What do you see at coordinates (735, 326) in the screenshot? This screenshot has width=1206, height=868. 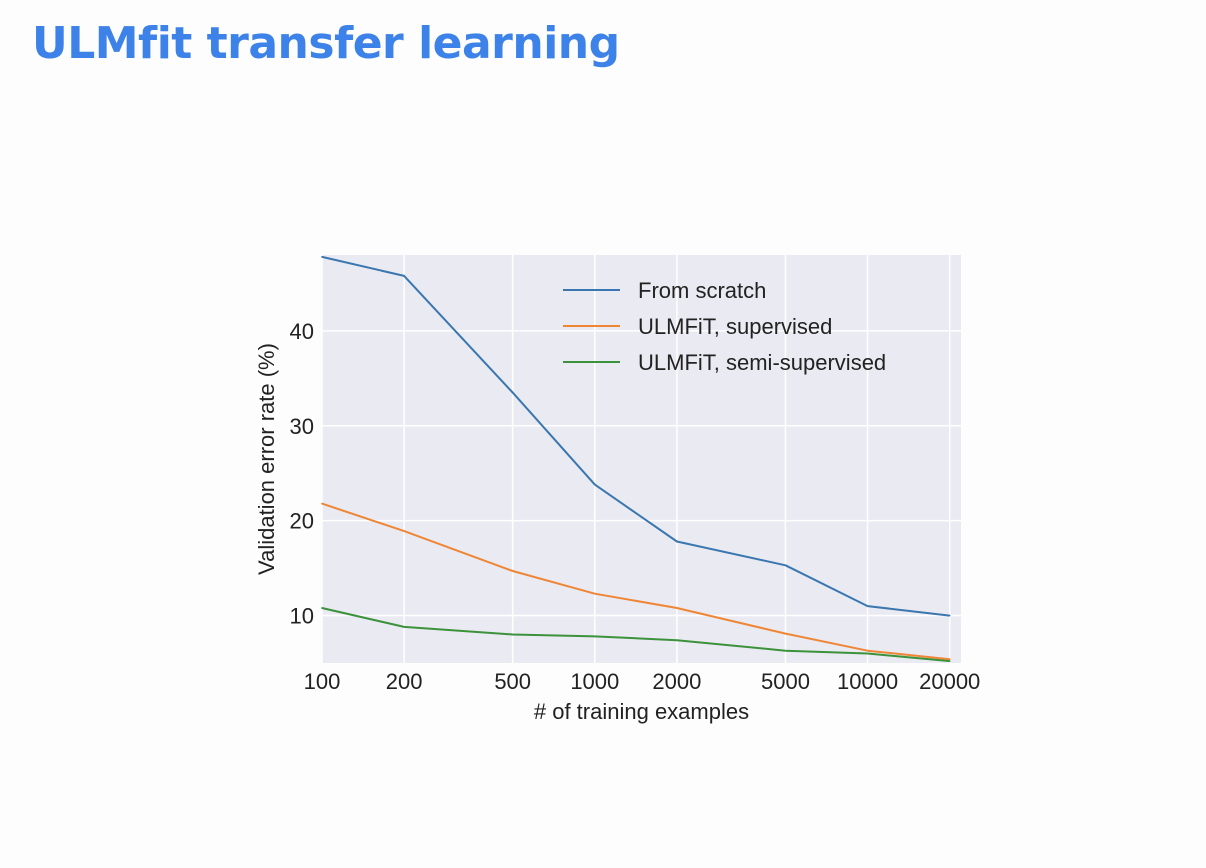 I see `legend-label: ULMFiT, supervised` at bounding box center [735, 326].